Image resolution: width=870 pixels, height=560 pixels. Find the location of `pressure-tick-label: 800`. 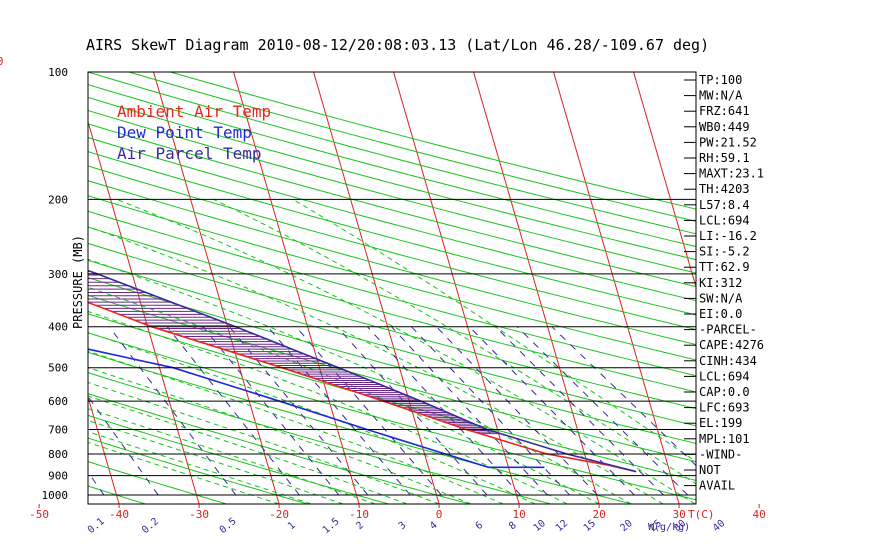

pressure-tick-label: 800 is located at coordinates (58, 454).